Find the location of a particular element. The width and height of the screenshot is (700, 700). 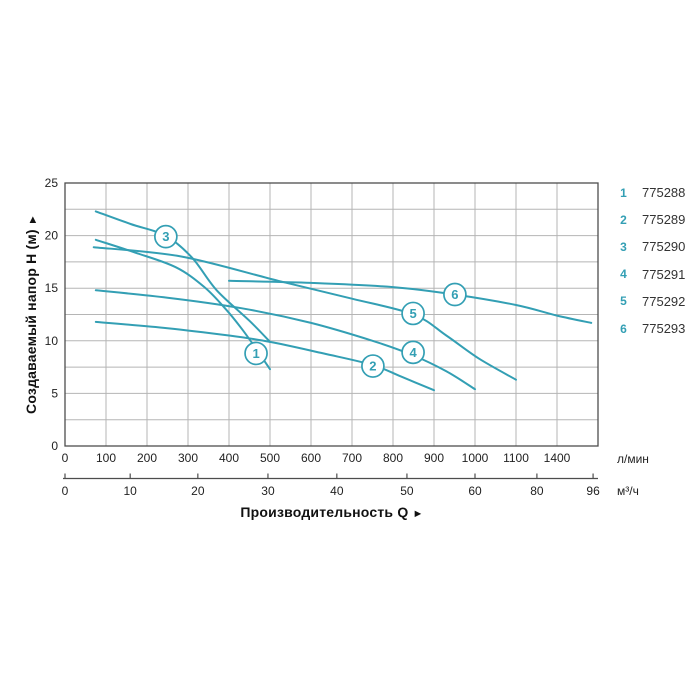

legend-model: 775291 is located at coordinates (664, 274).